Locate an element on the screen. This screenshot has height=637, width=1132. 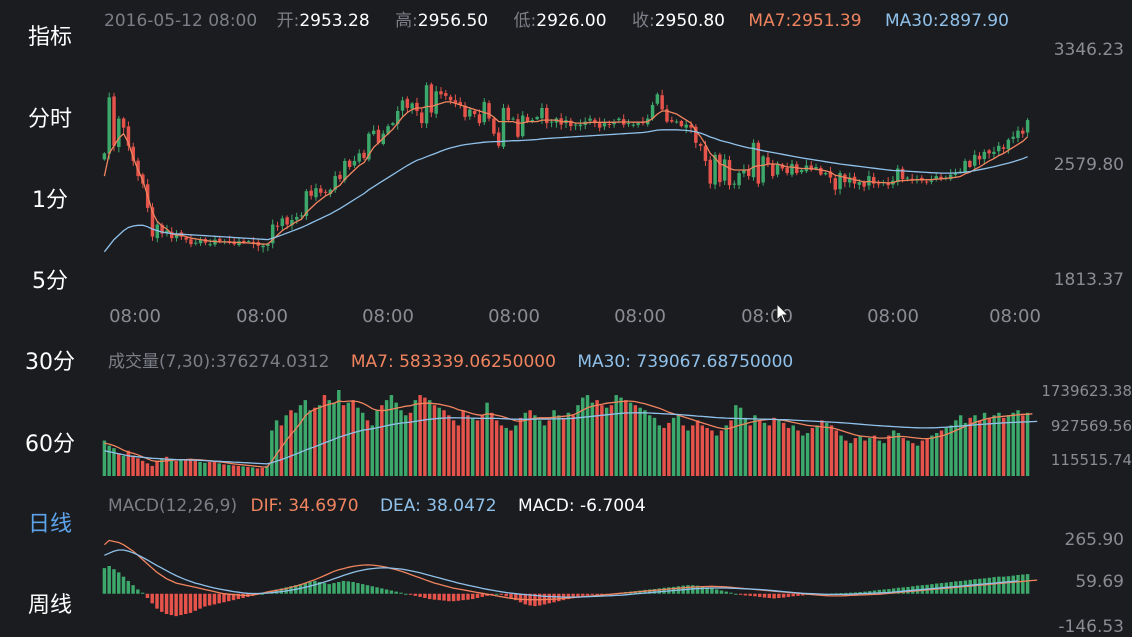
sidebar-item-daily: 日线 is located at coordinates (49, 524).